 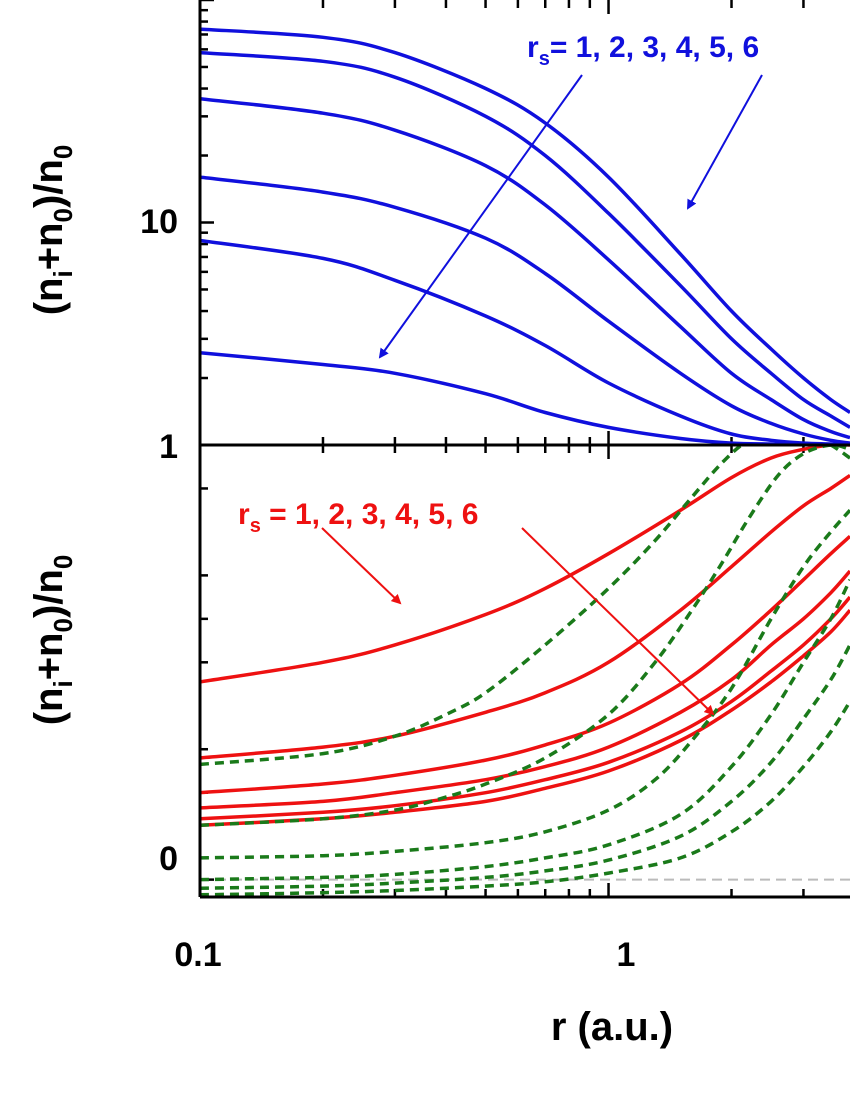 What do you see at coordinates (52, 230) in the screenshot?
I see `top-y-axis-label: (ni+n0)/n0` at bounding box center [52, 230].